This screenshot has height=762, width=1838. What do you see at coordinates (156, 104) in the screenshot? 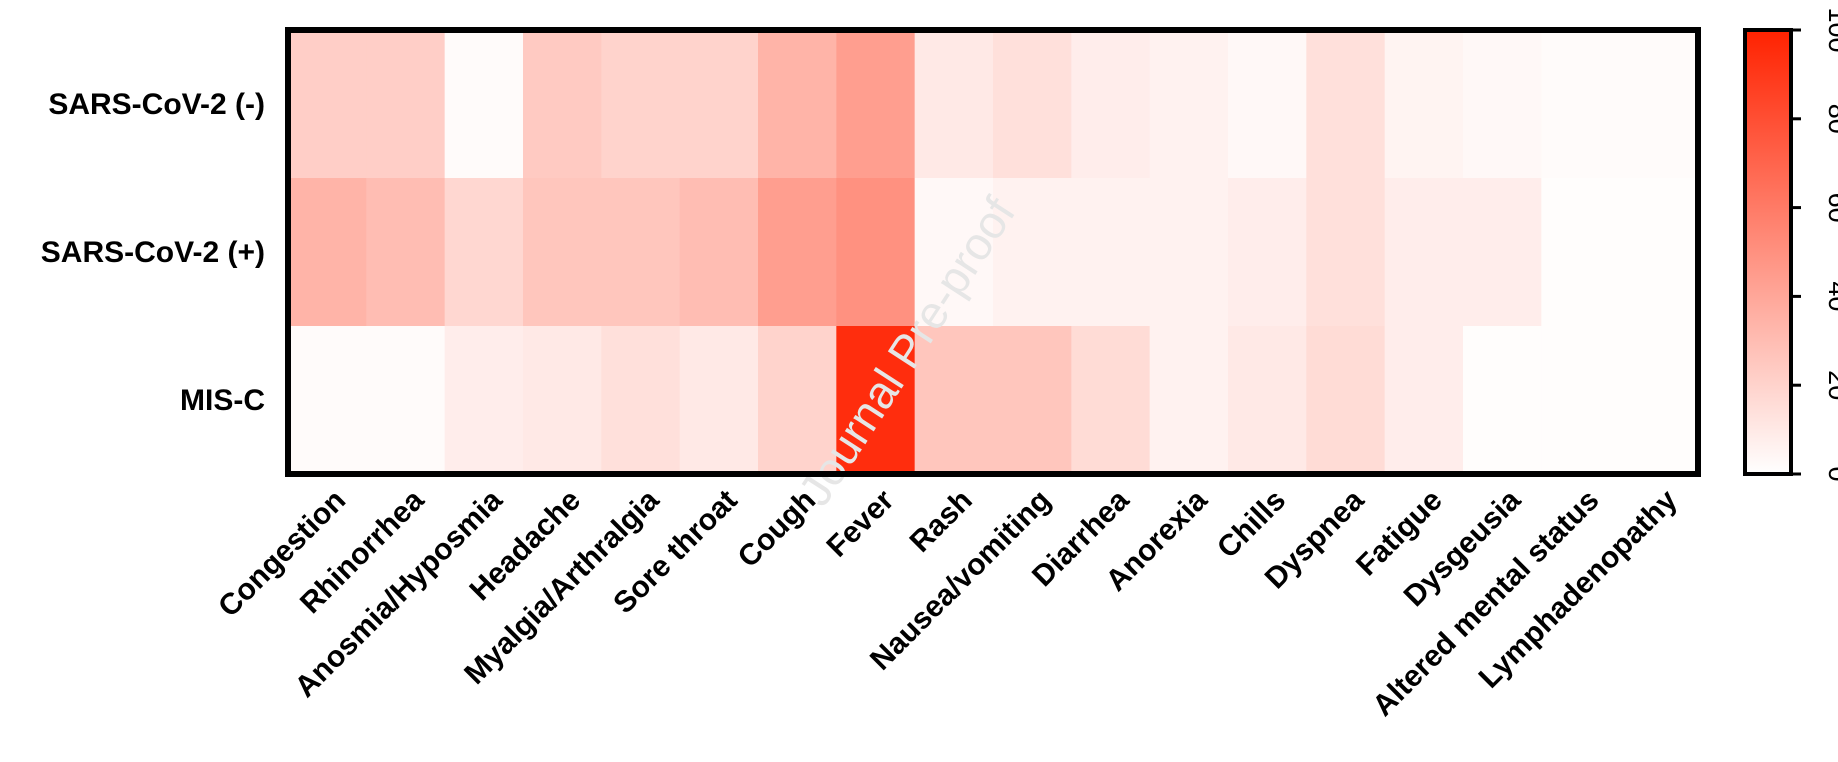
I see `row-label: SARS-CoV-2 (-)` at bounding box center [156, 104].